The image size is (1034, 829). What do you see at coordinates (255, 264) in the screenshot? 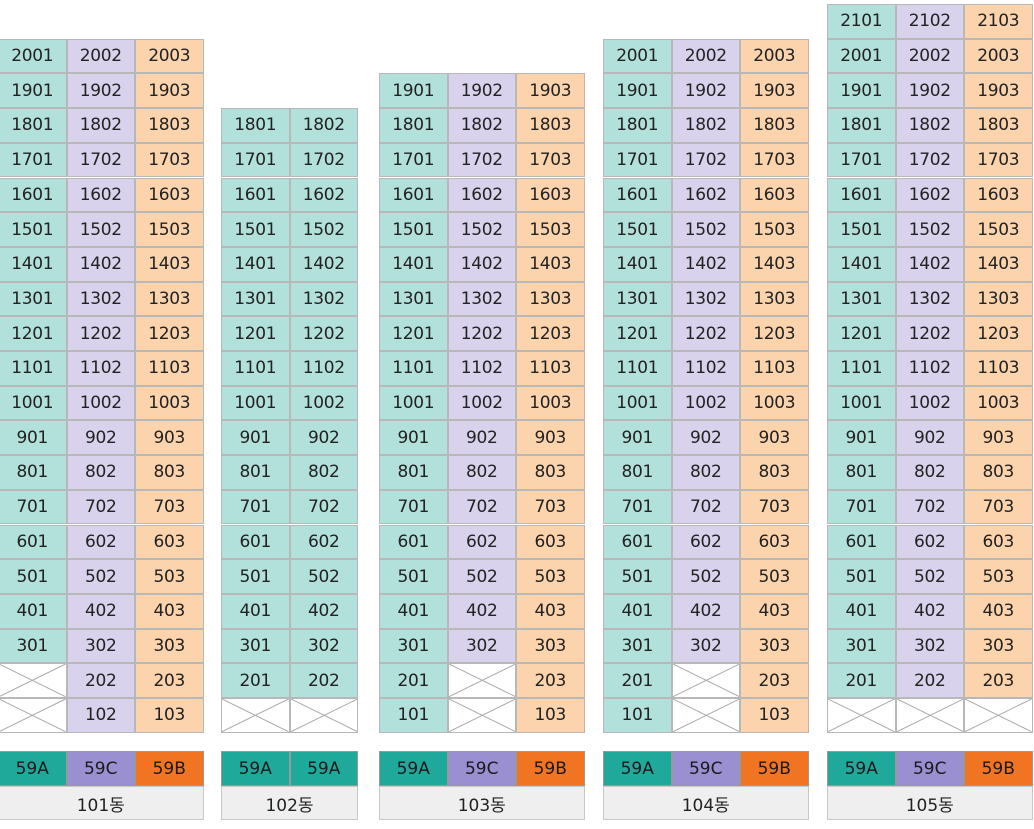
I see `unit-cell: 1401` at bounding box center [255, 264].